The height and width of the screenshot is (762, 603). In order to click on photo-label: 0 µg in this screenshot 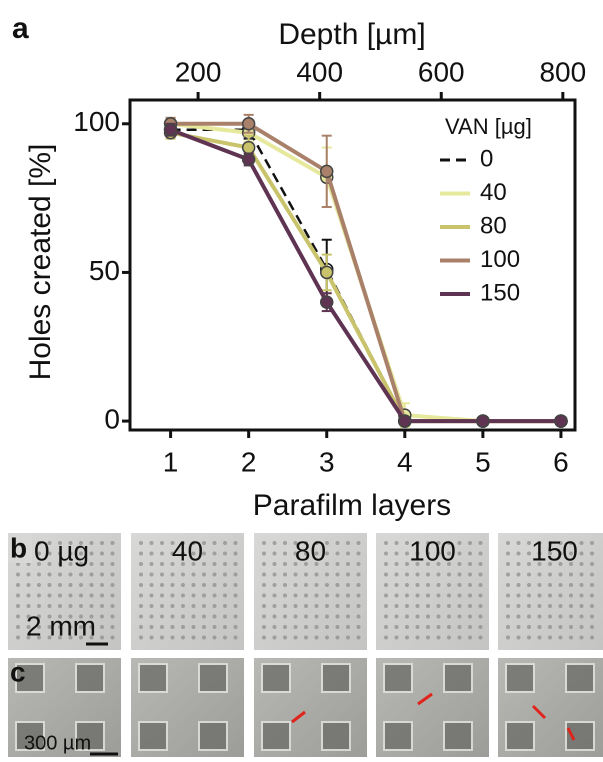, I will do `click(61, 550)`.